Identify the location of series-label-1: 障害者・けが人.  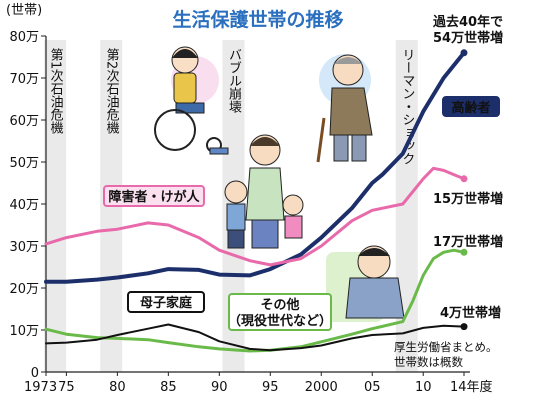
(154, 197).